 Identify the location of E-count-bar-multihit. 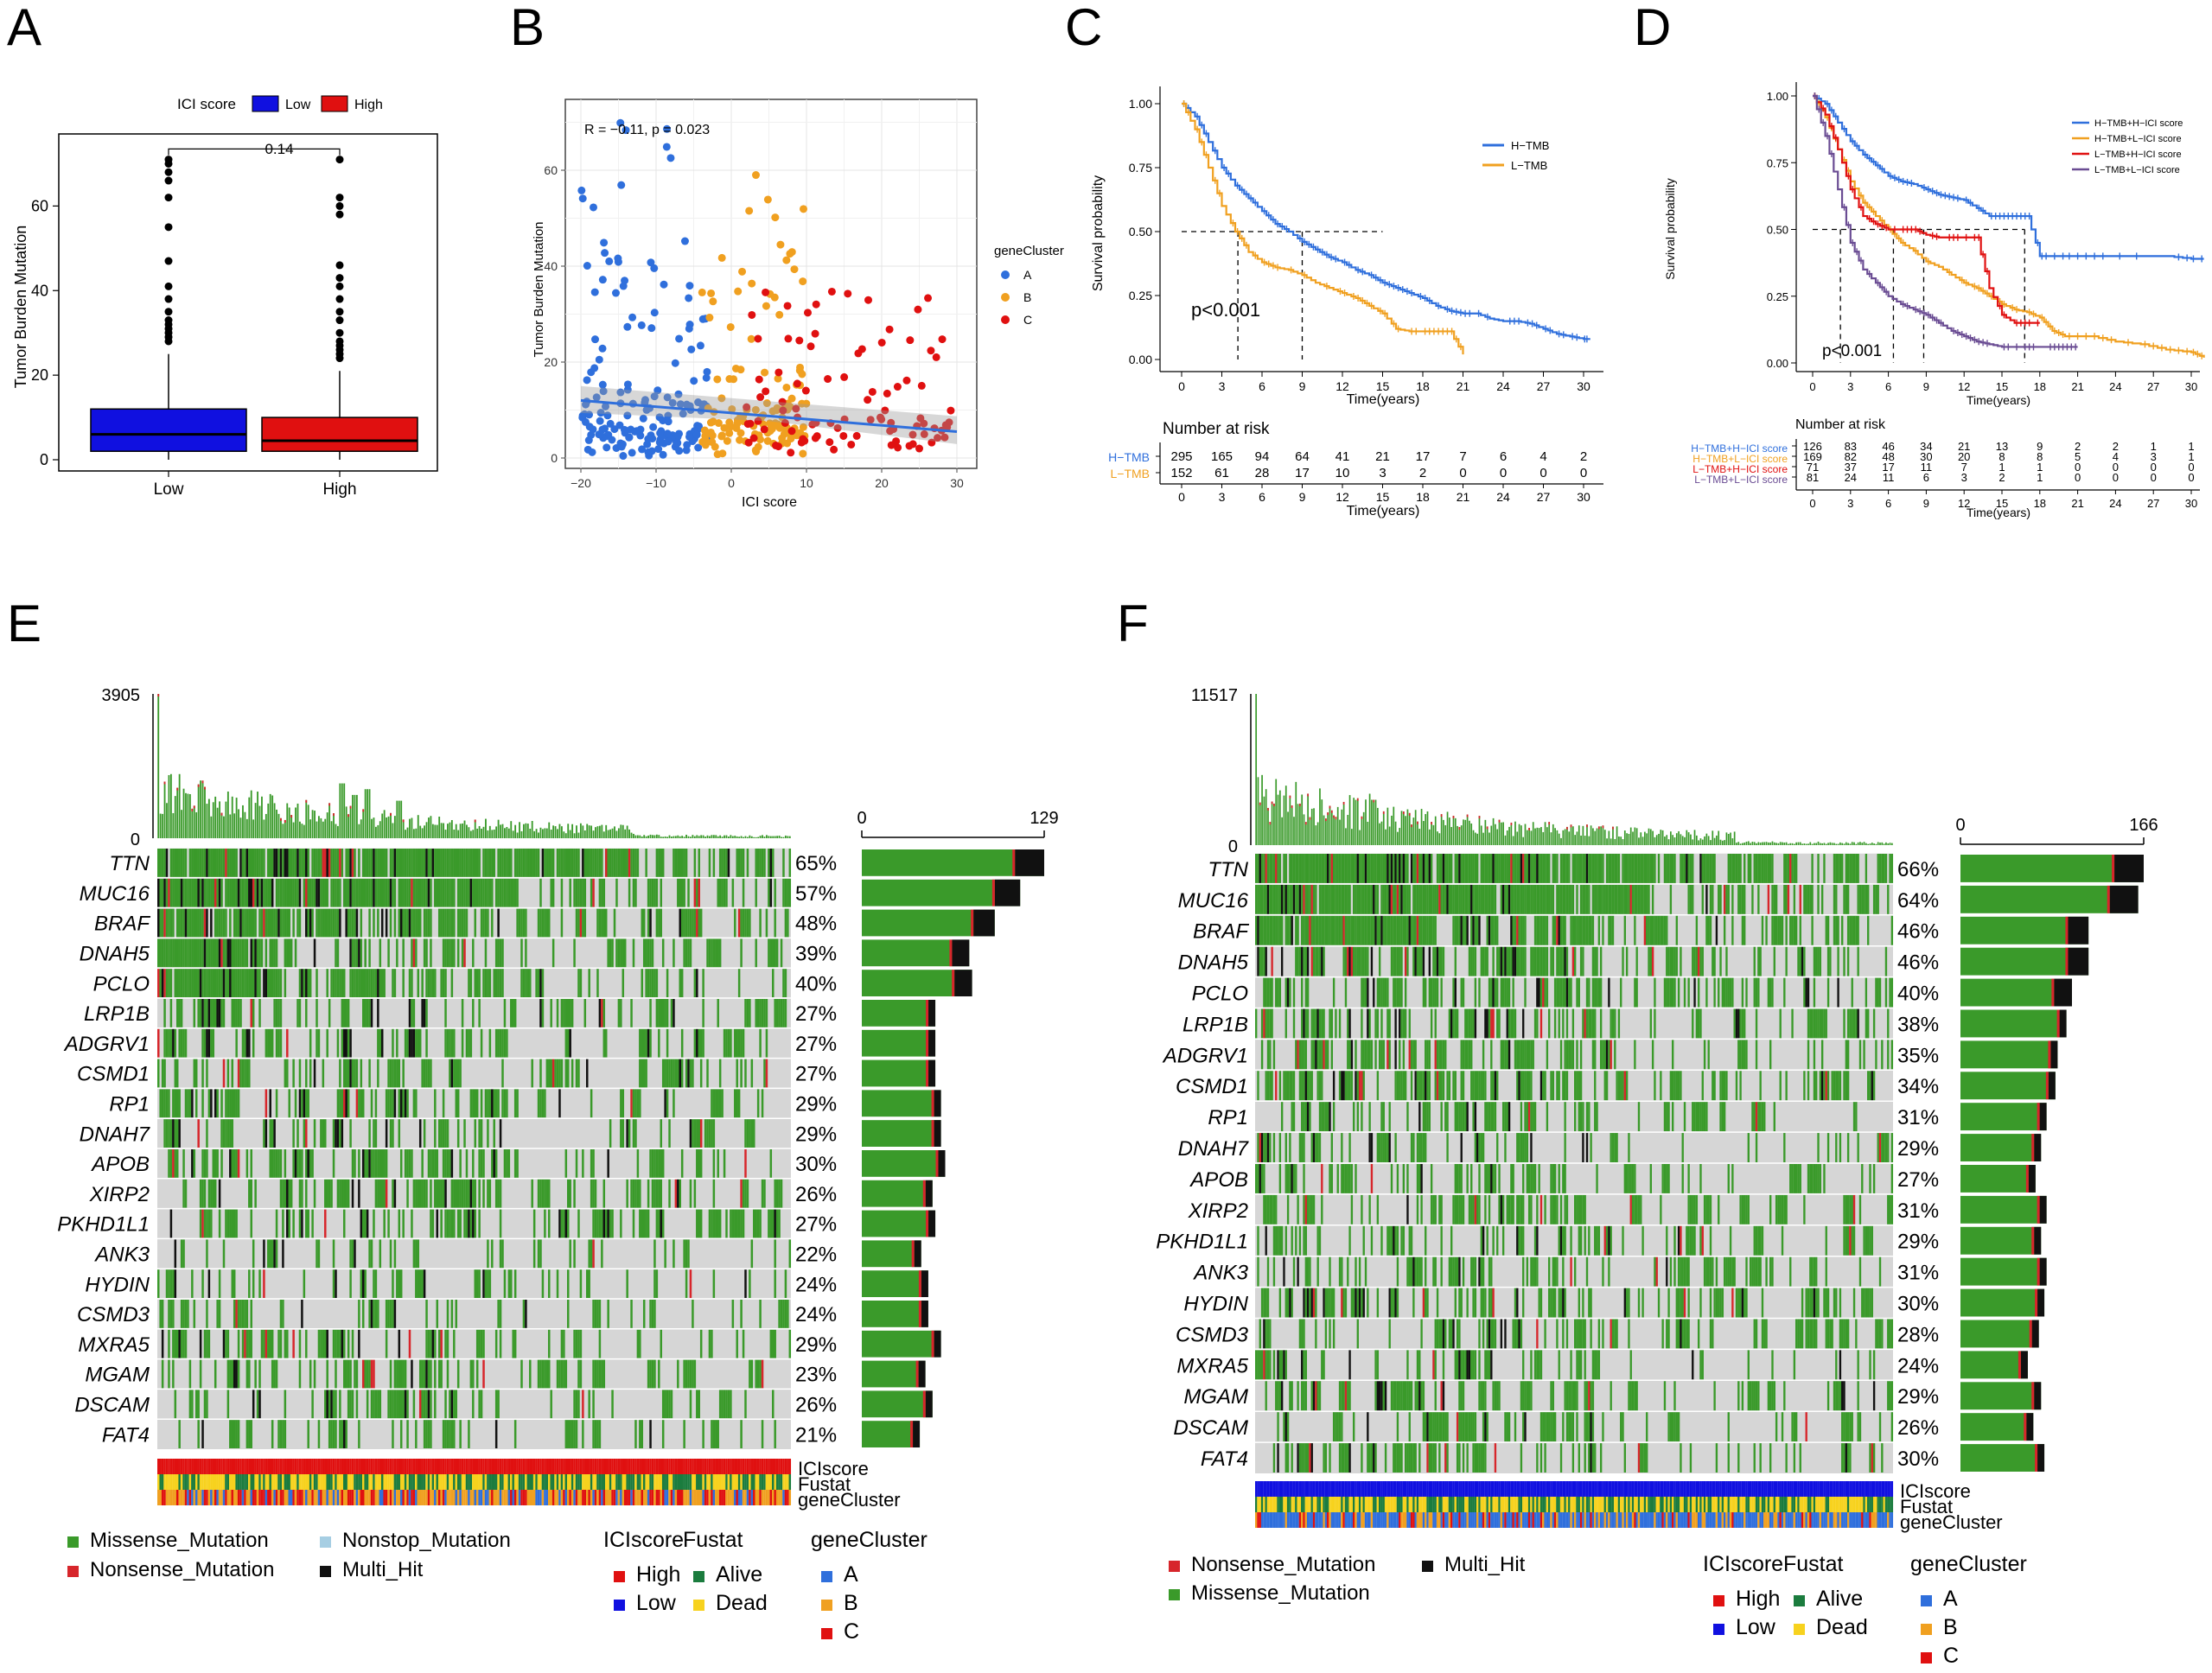
(942, 1163).